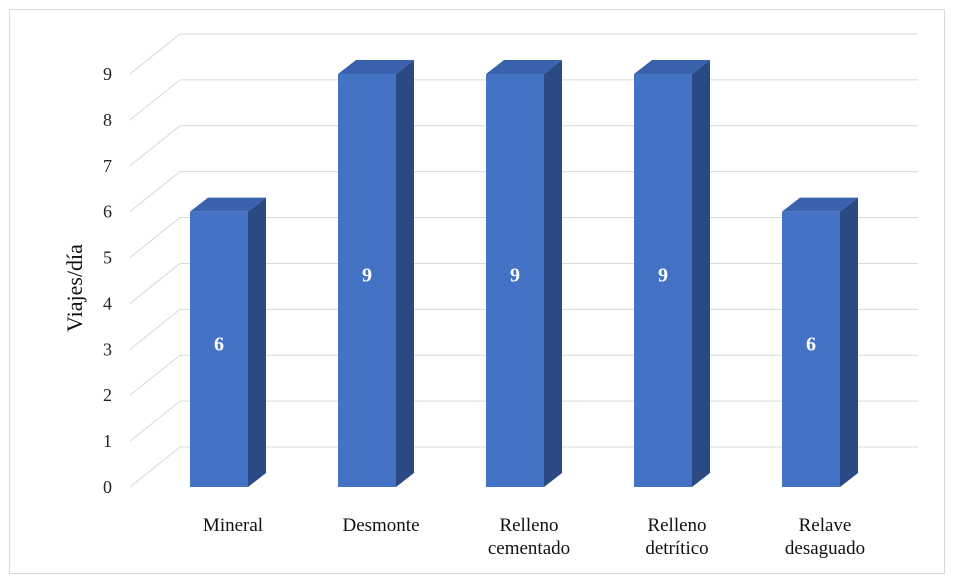 This screenshot has width=956, height=581. Describe the element at coordinates (233, 525) in the screenshot. I see `category-label-0-line-0: Mineral` at that location.